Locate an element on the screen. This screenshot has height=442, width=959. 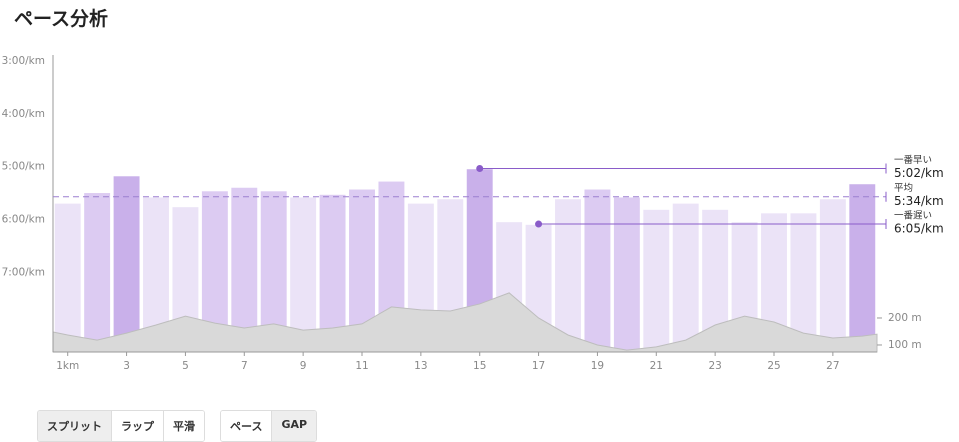
button-group: ペース GAP is located at coordinates (269, 426).